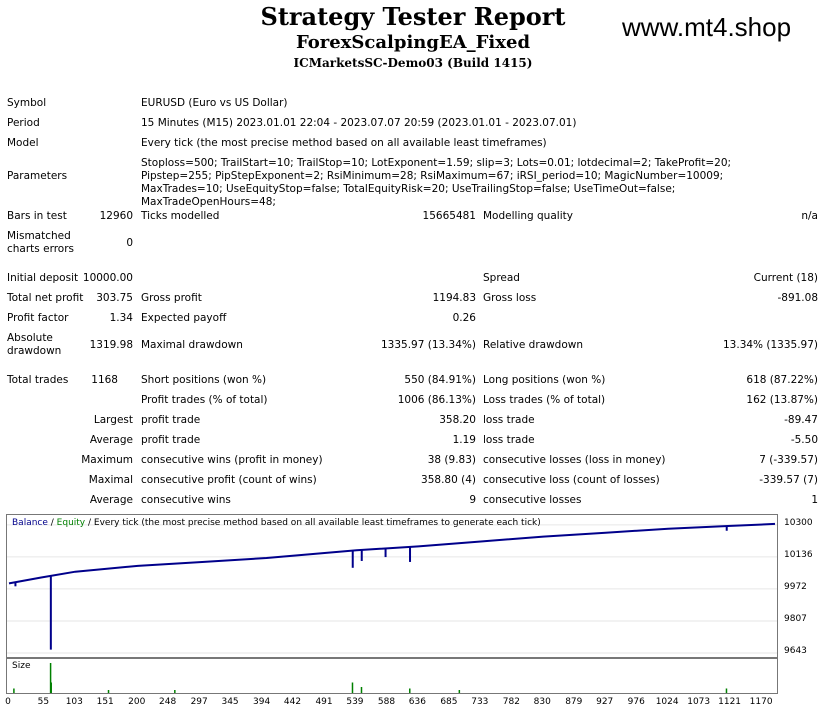  What do you see at coordinates (355, 702) in the screenshot?
I see `x-tick-label: 539` at bounding box center [355, 702].